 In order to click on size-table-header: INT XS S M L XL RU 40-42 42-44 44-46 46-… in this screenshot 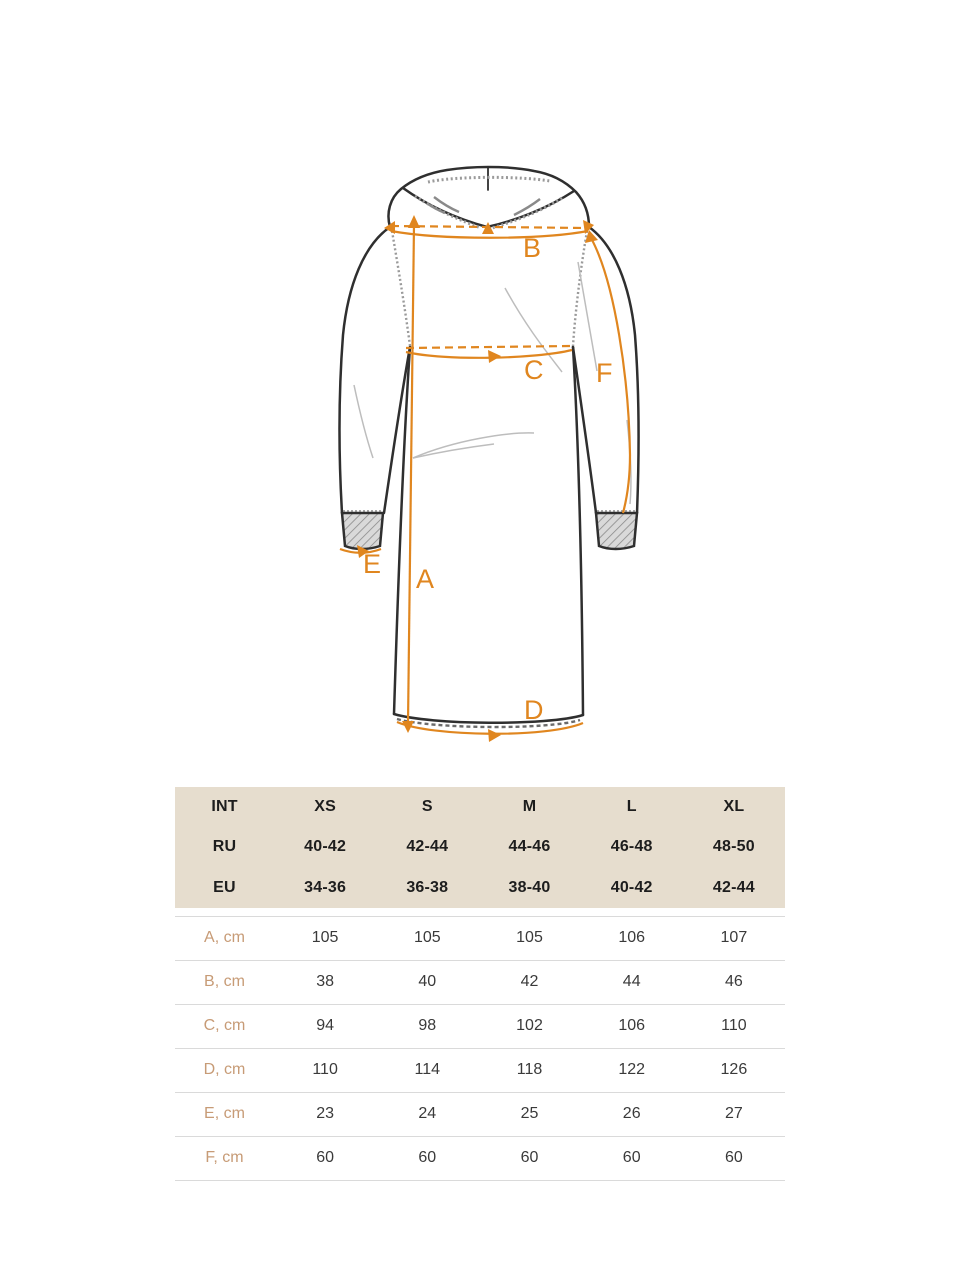, I will do `click(480, 847)`.